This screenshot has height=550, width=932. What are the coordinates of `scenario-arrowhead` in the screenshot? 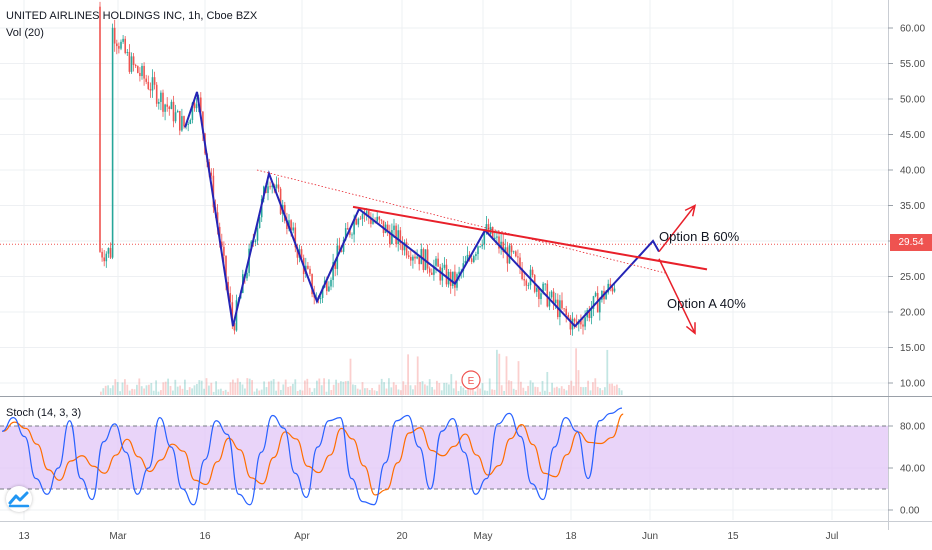 It's located at (690, 210).